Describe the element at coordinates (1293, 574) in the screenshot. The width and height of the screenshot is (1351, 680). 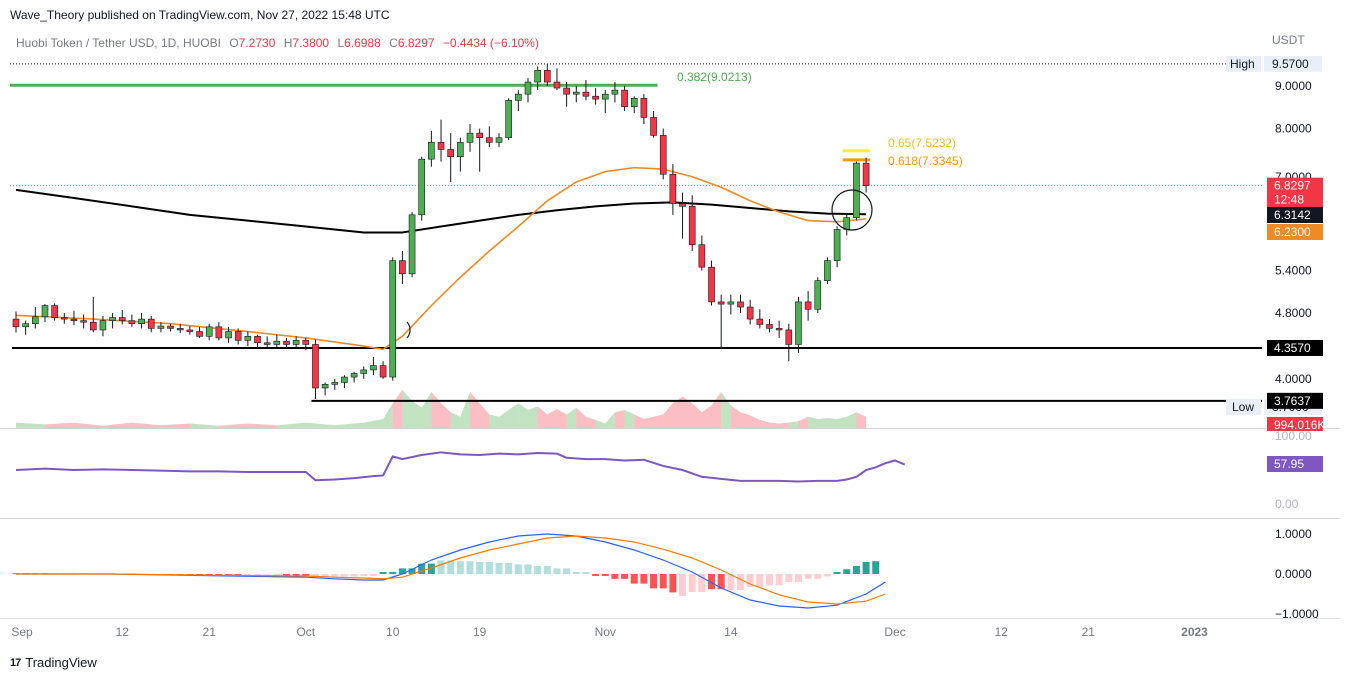
I see `macd-axis-tick: 0.0000` at that location.